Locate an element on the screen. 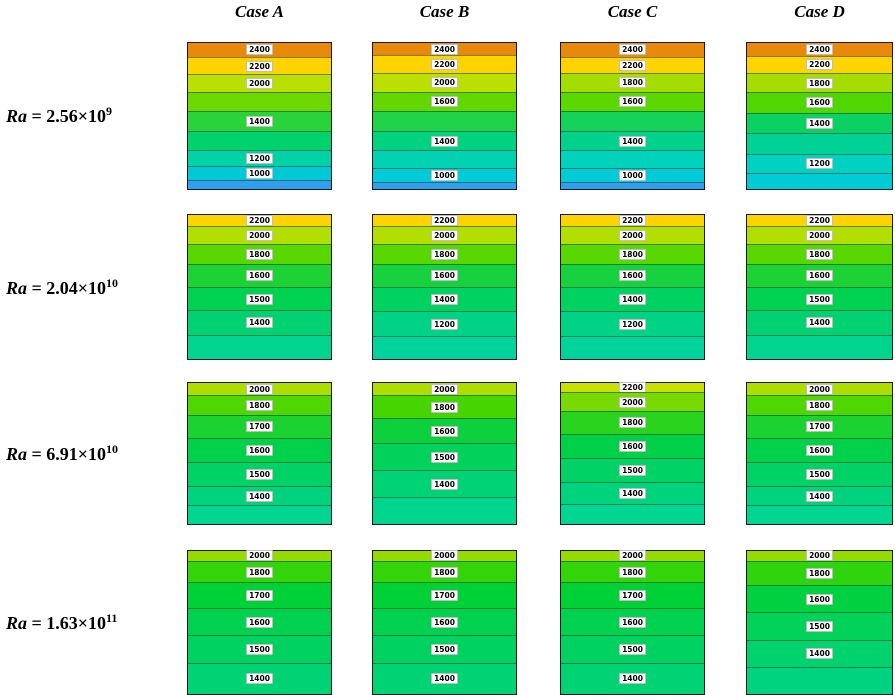 The width and height of the screenshot is (895, 695). contour-panel-row1-case-d: 2400 2200 1800 1600 1400 1200 is located at coordinates (819, 116).